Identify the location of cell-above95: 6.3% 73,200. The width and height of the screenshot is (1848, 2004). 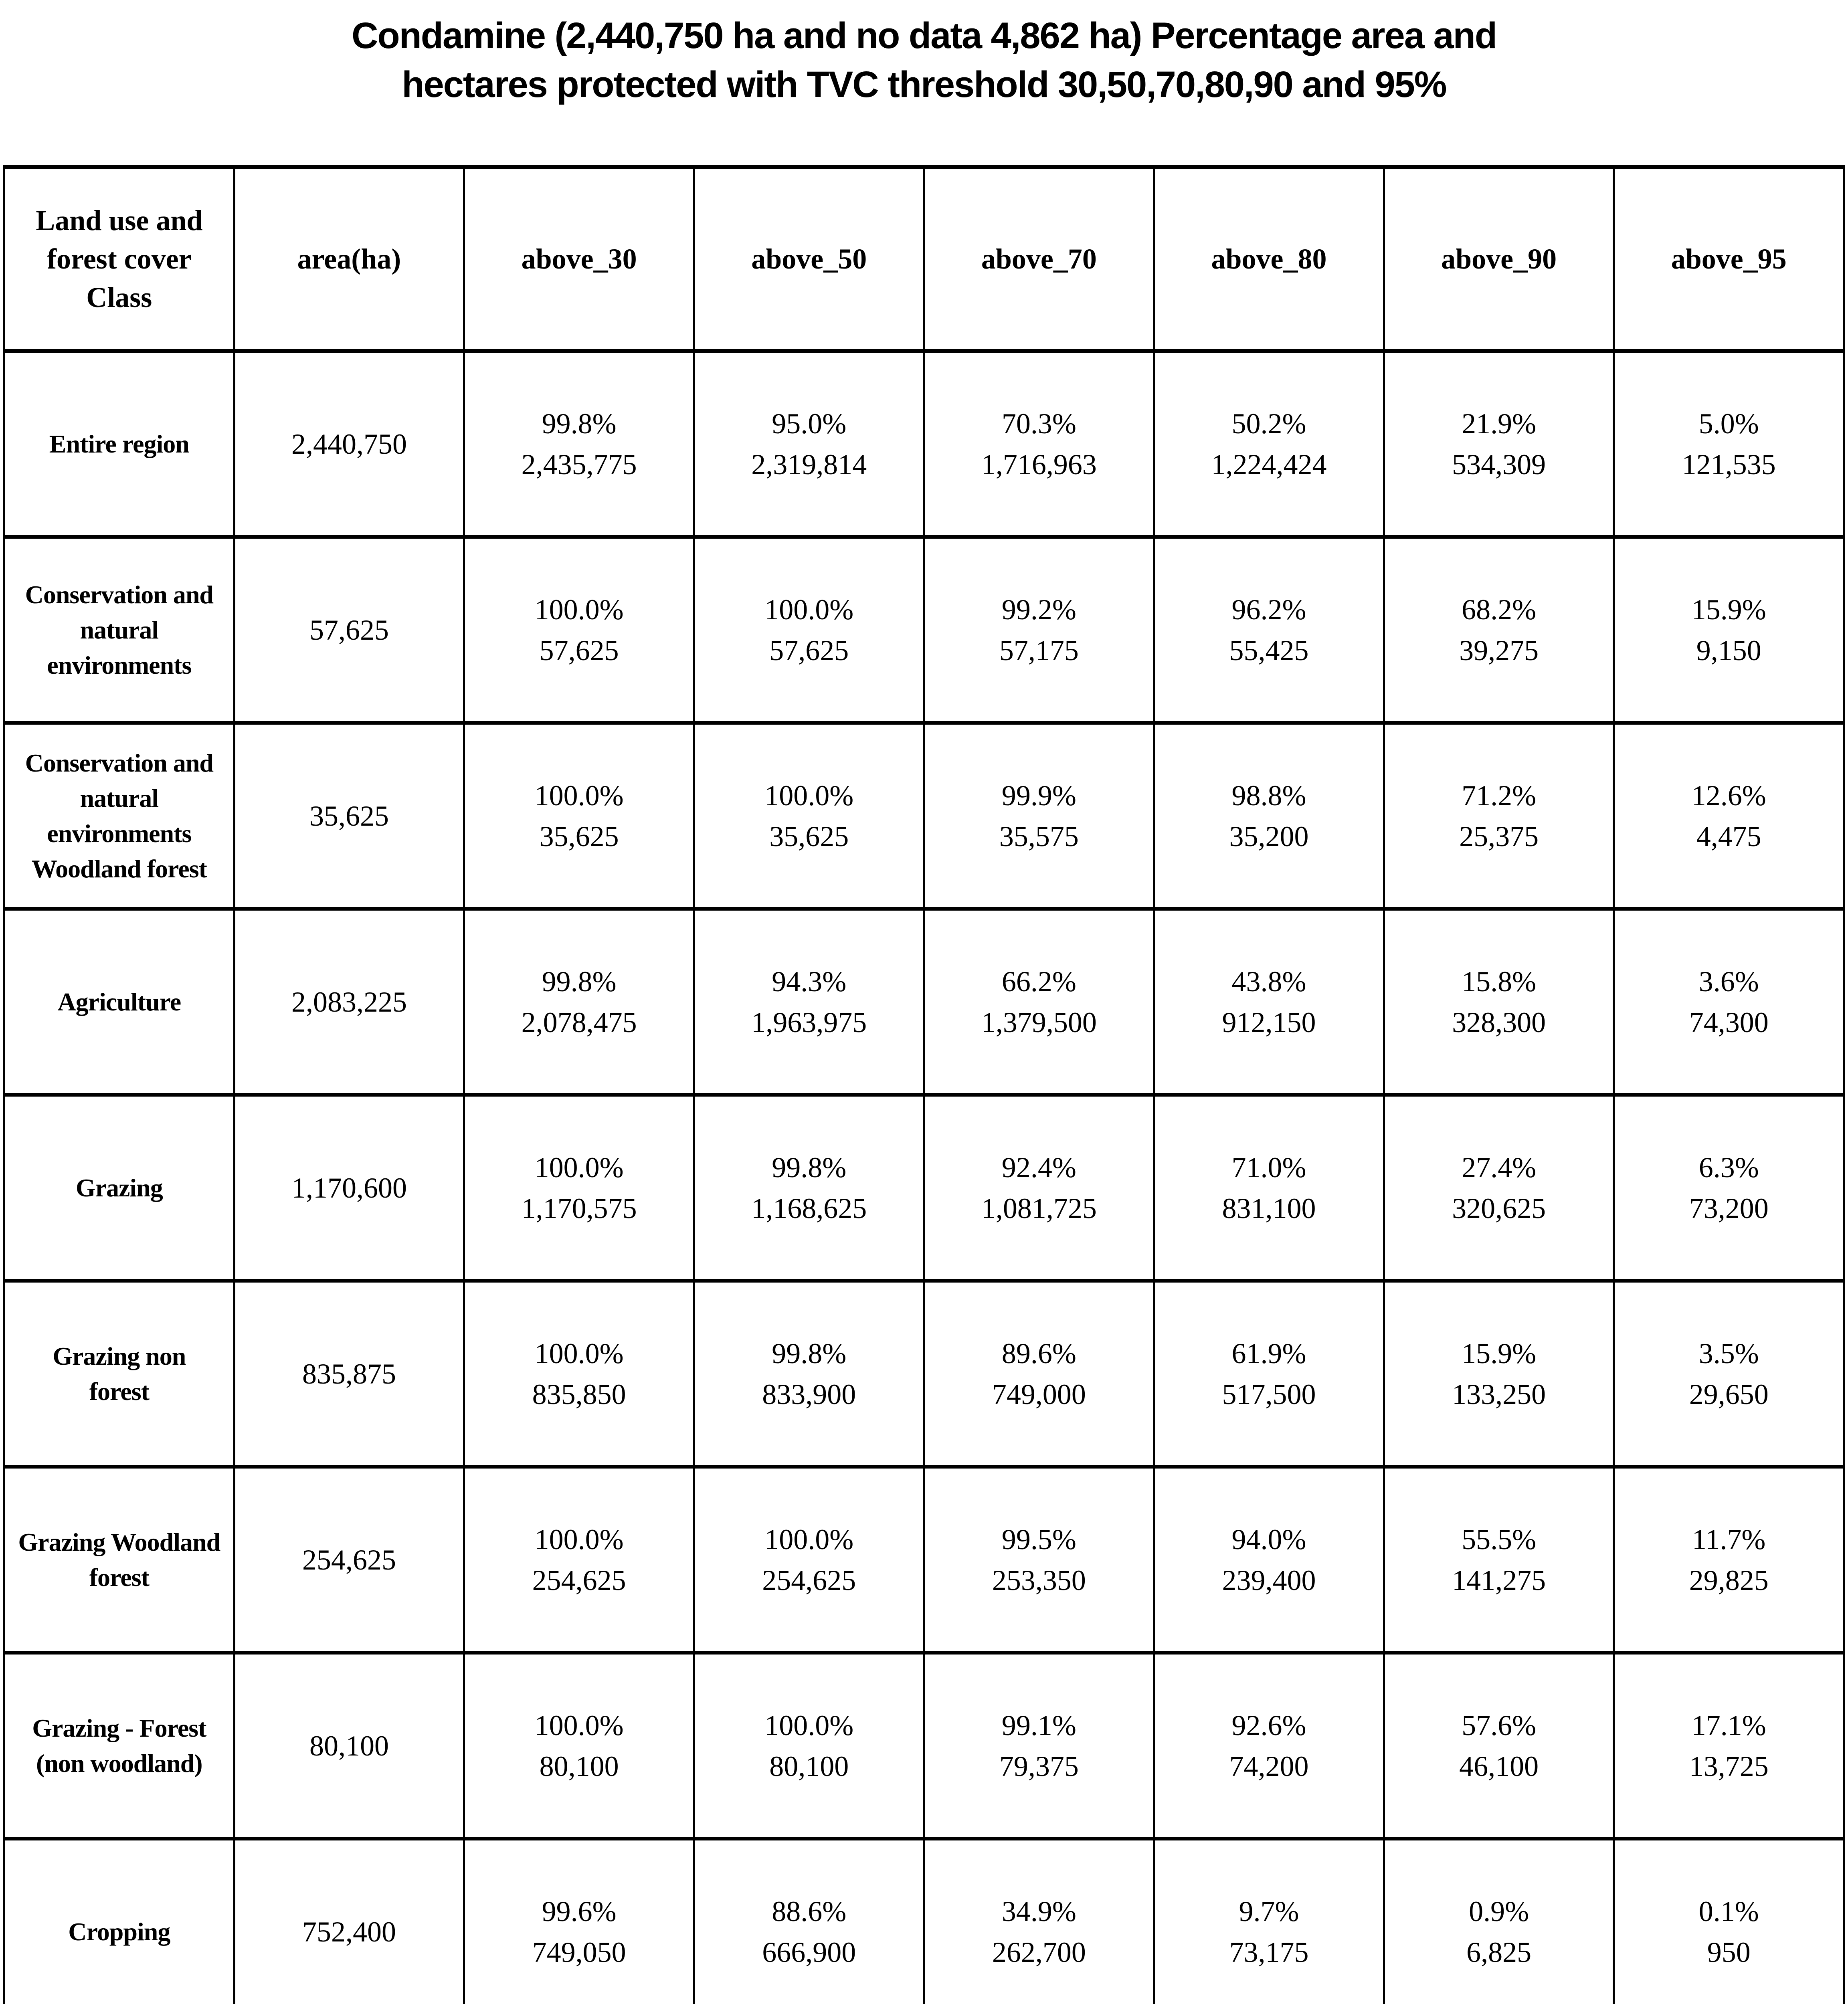
(1729, 1188).